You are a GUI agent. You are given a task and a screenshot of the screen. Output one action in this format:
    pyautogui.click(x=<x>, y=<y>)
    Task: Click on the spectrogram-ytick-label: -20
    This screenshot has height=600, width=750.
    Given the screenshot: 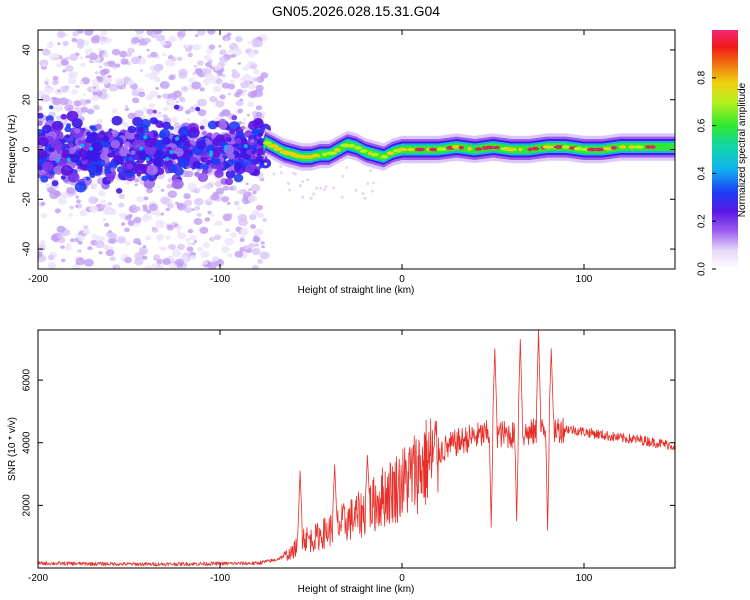 What is the action you would take?
    pyautogui.click(x=27, y=199)
    